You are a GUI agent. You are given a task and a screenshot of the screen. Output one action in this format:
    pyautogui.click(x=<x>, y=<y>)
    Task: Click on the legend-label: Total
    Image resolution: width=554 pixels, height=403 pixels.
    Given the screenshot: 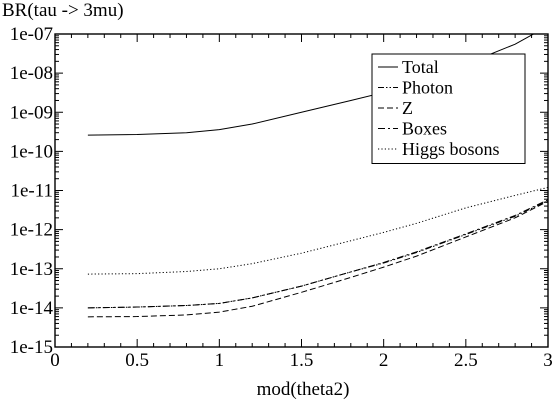 What is the action you would take?
    pyautogui.click(x=420, y=67)
    